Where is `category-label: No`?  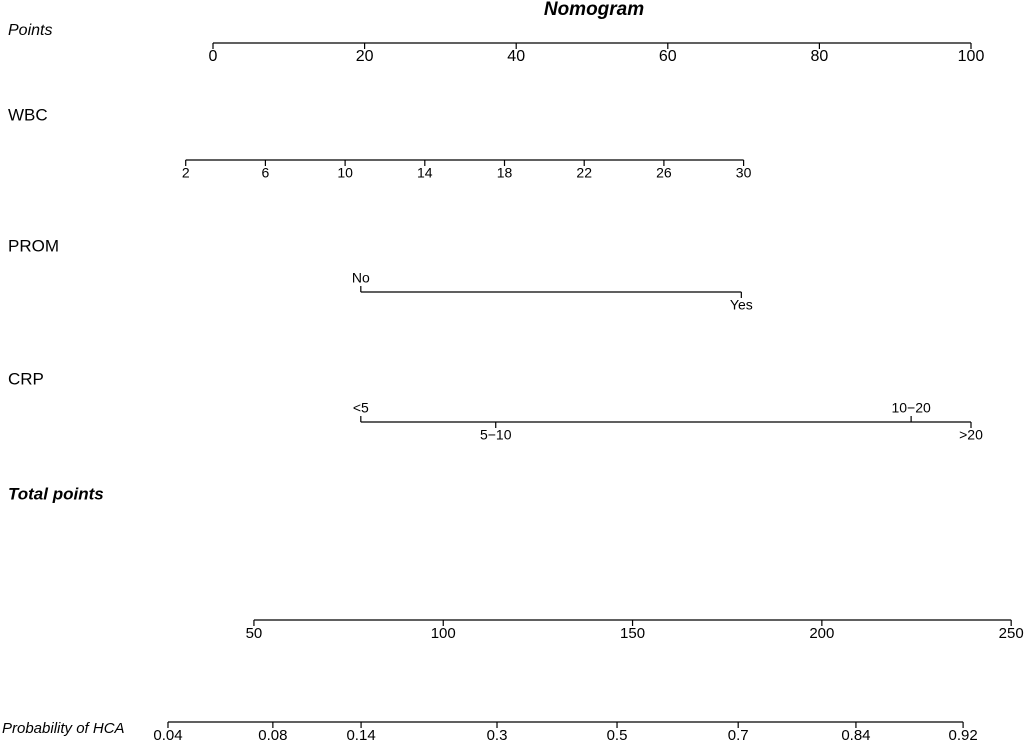
category-label: No is located at coordinates (361, 278).